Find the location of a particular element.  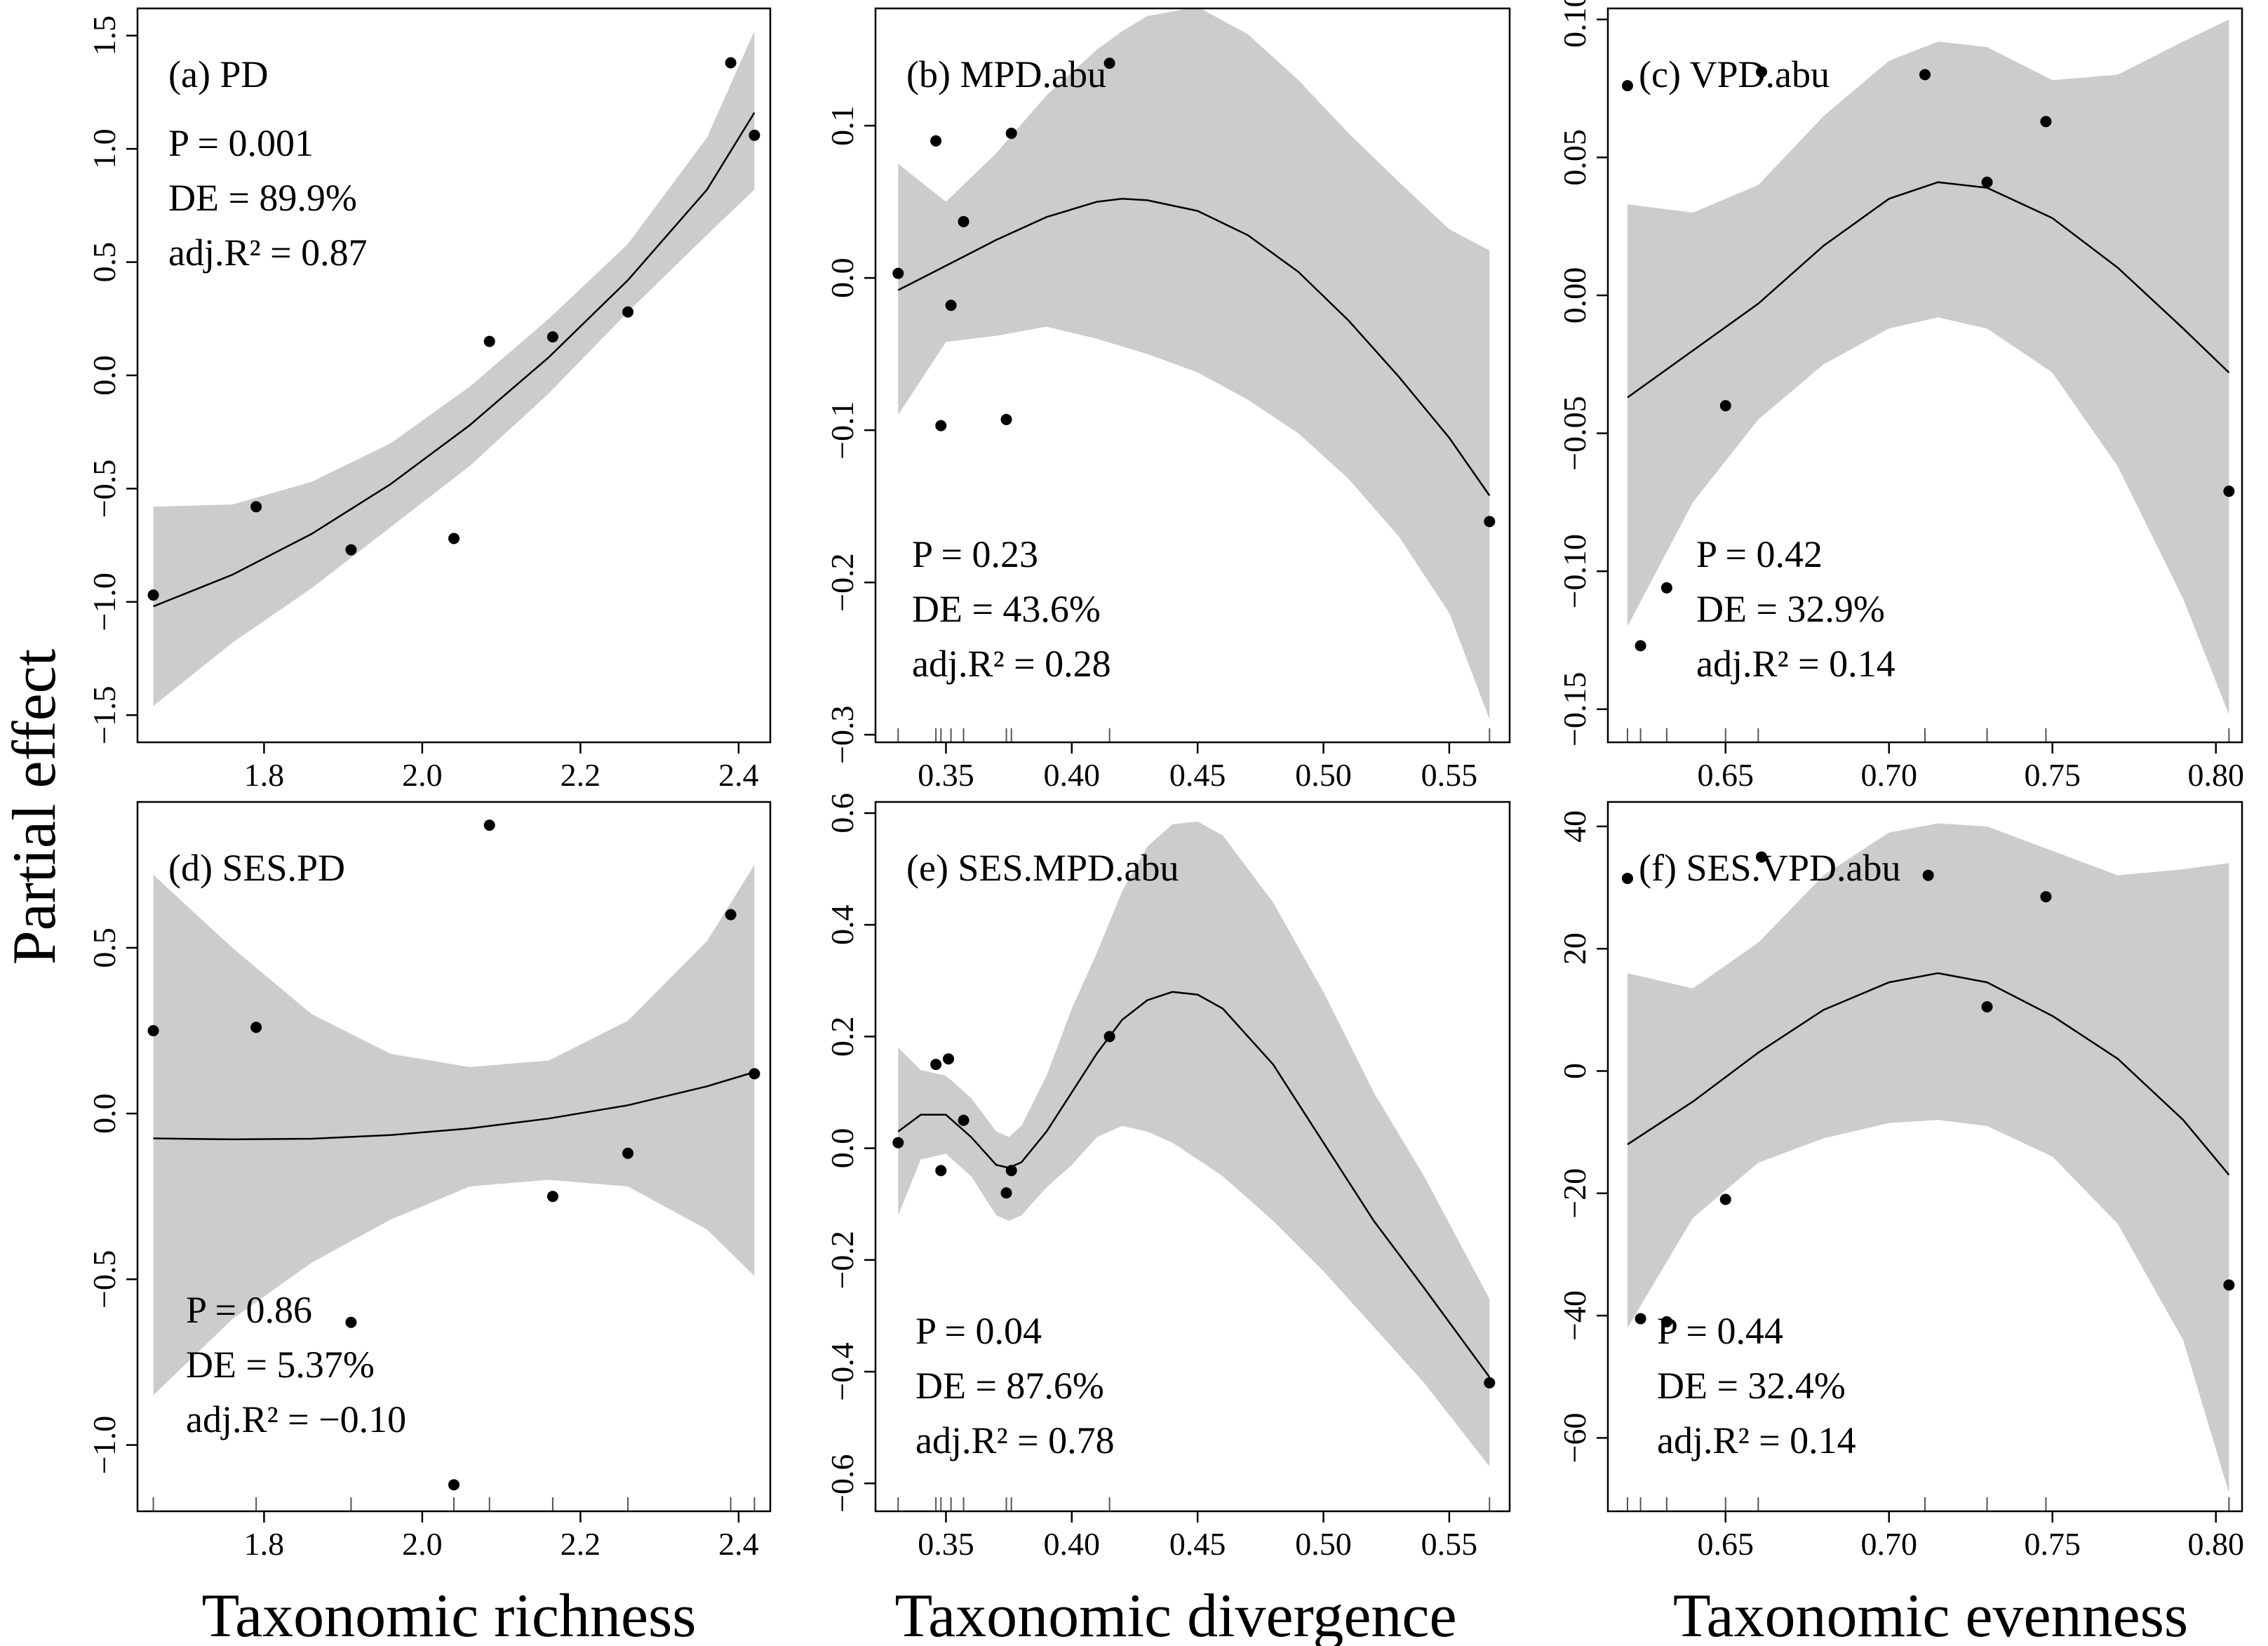

x-axis-title-evenness: Taxonomic evenness is located at coordinates (1930, 1614).